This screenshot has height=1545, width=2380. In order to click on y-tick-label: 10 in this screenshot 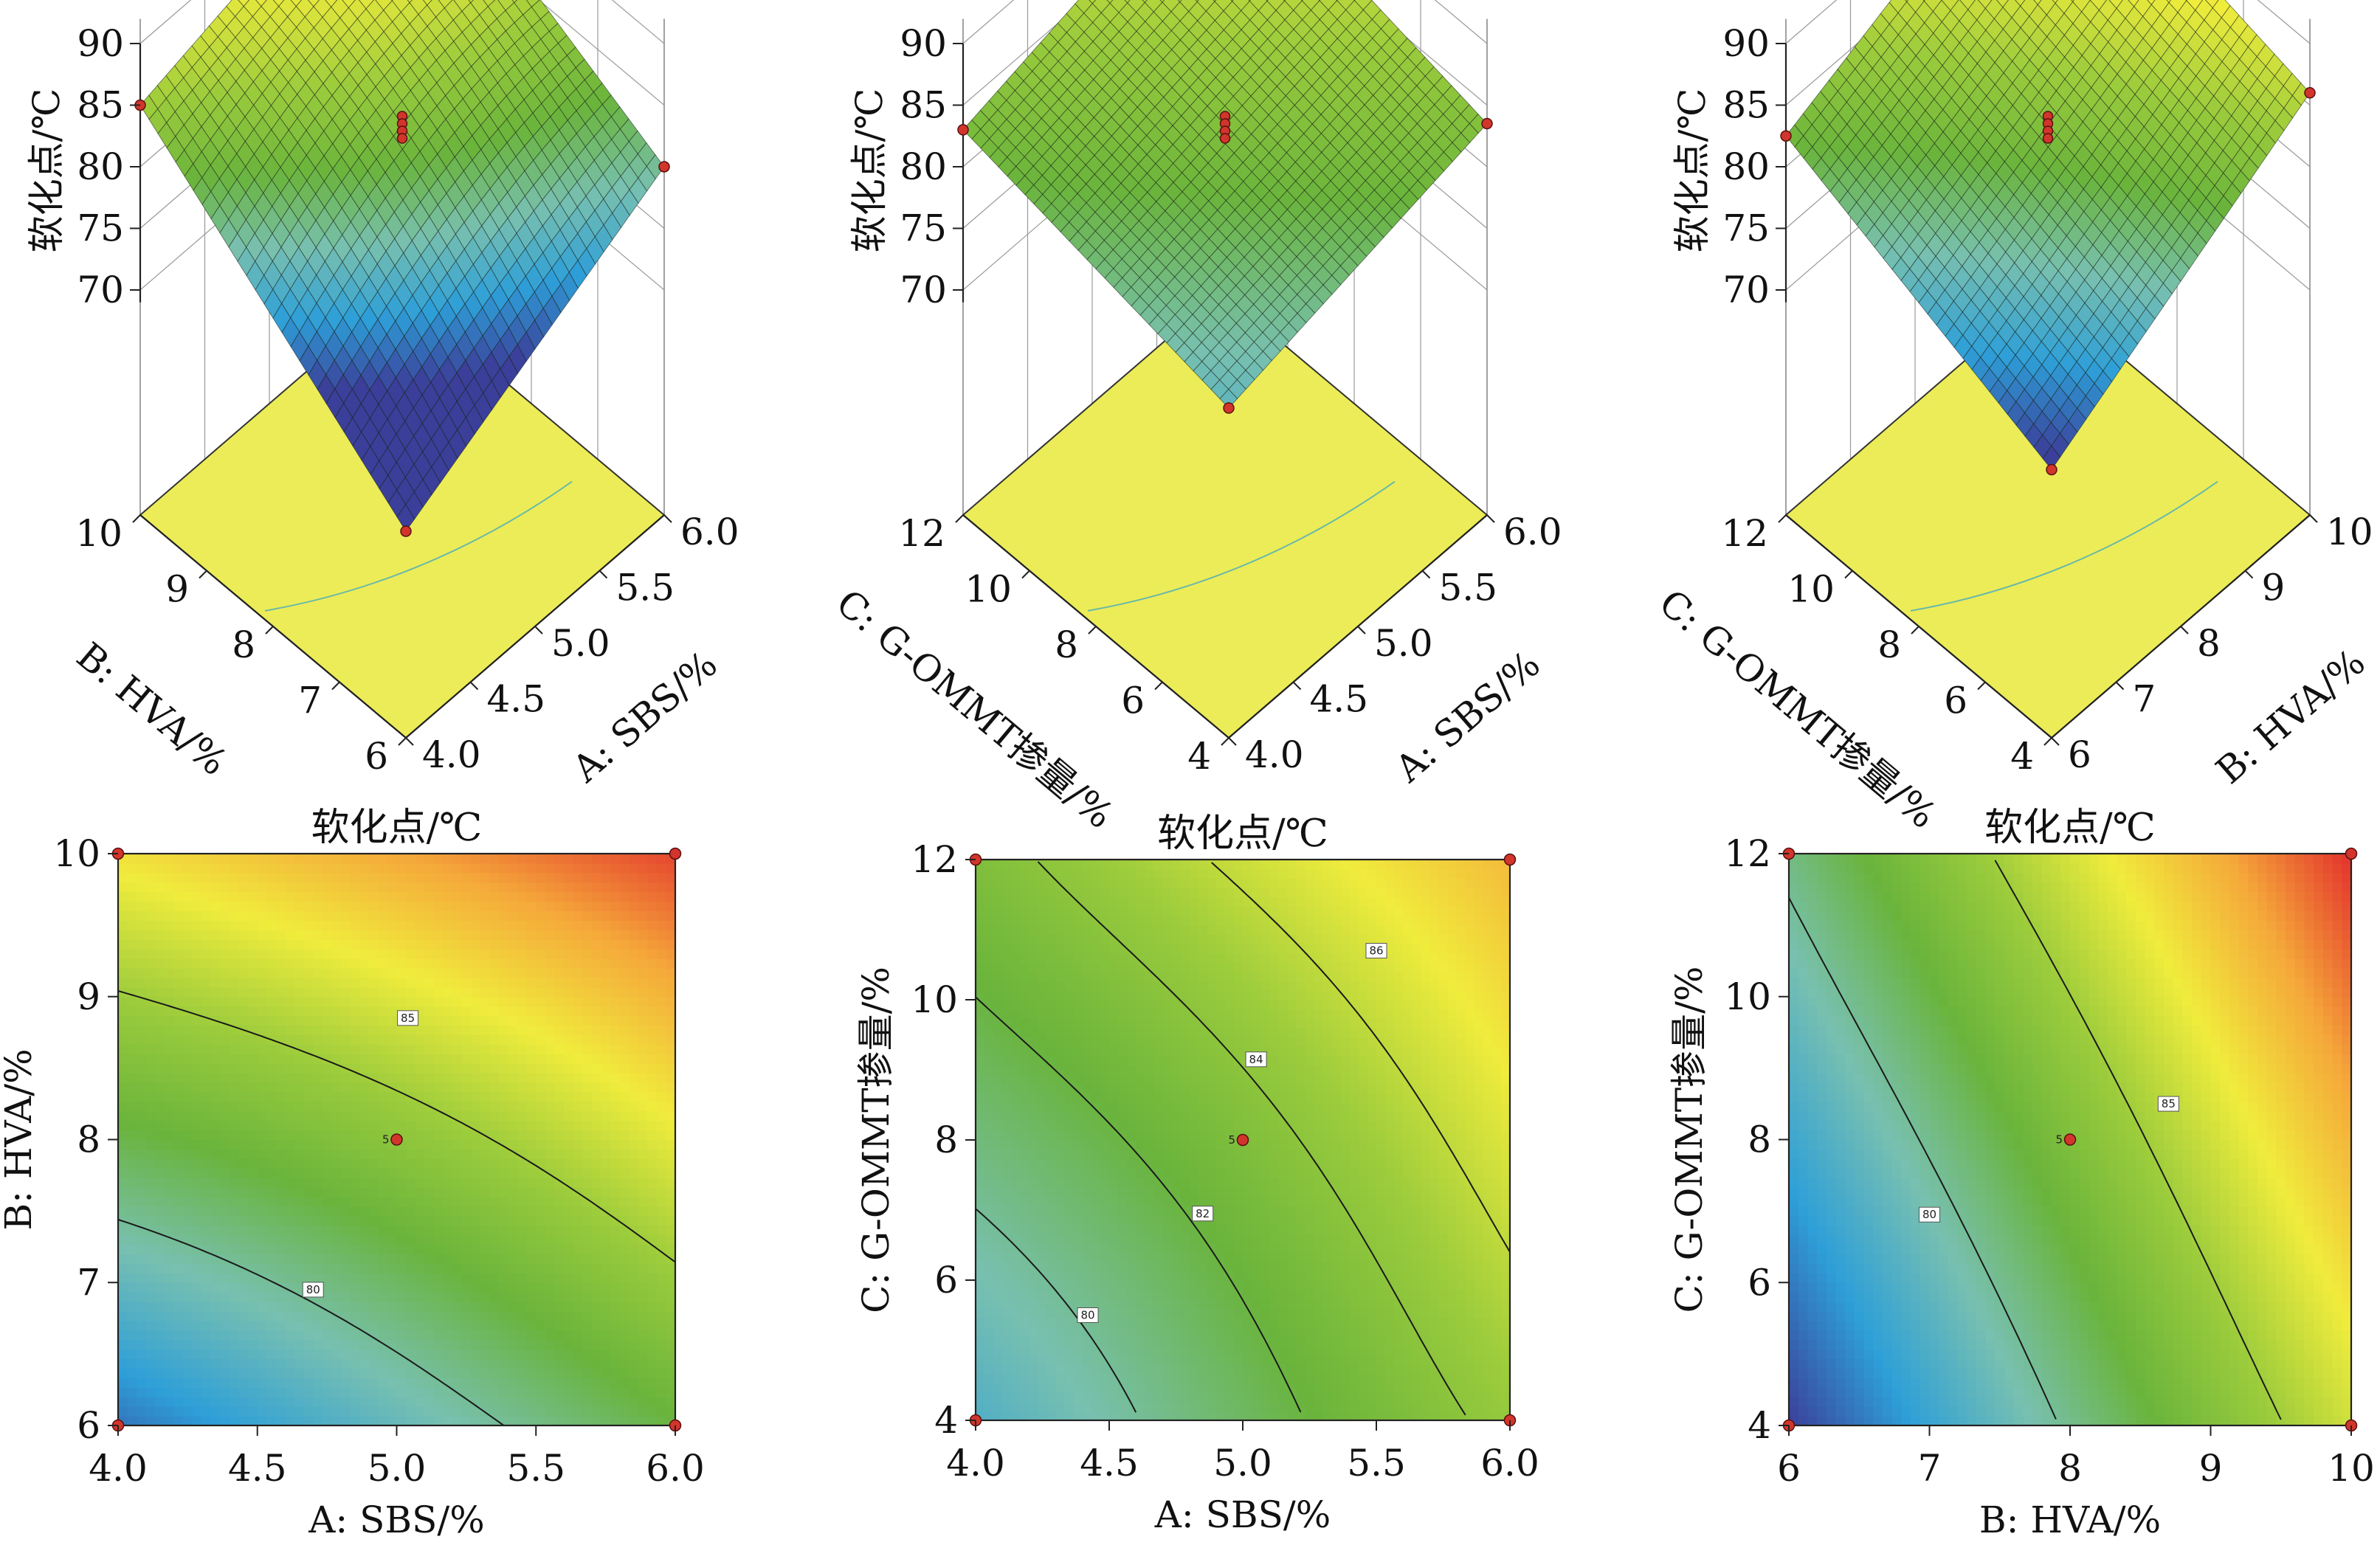, I will do `click(989, 589)`.